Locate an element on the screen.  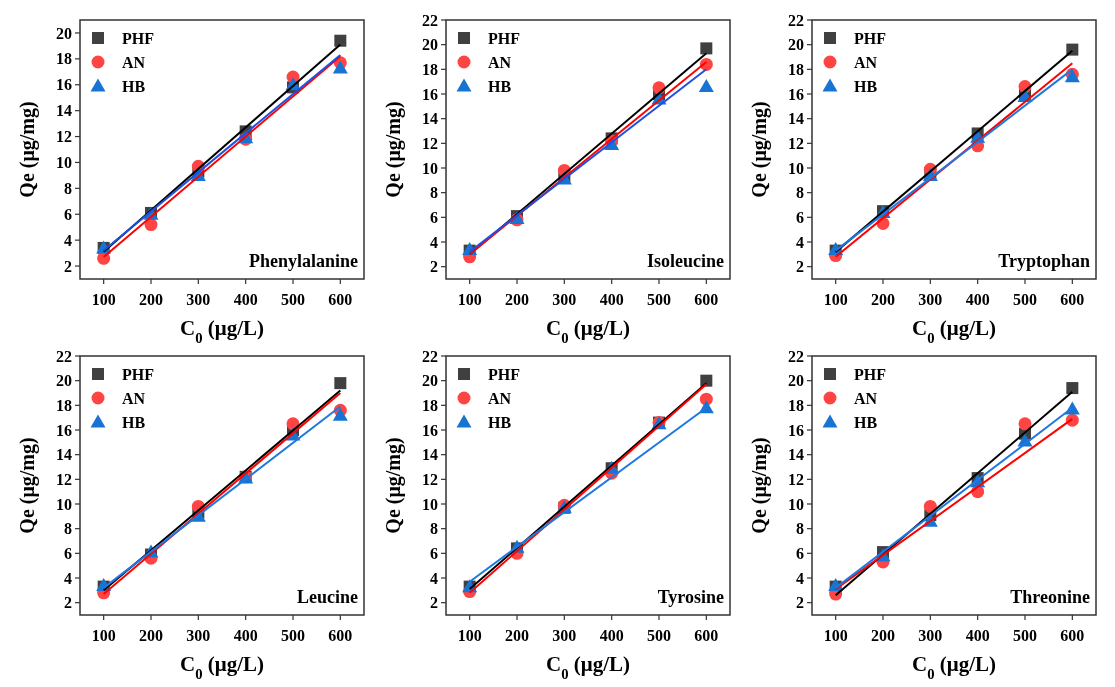
annotation: Tryptophan is located at coordinates (1044, 261).